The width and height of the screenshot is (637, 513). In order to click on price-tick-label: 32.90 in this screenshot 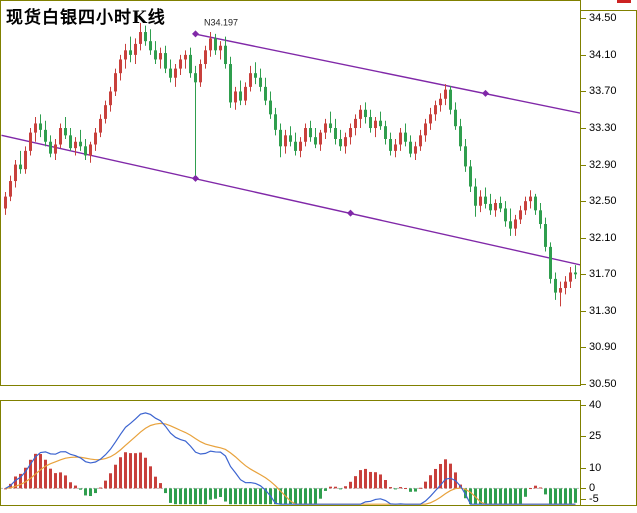, I will do `click(603, 164)`.